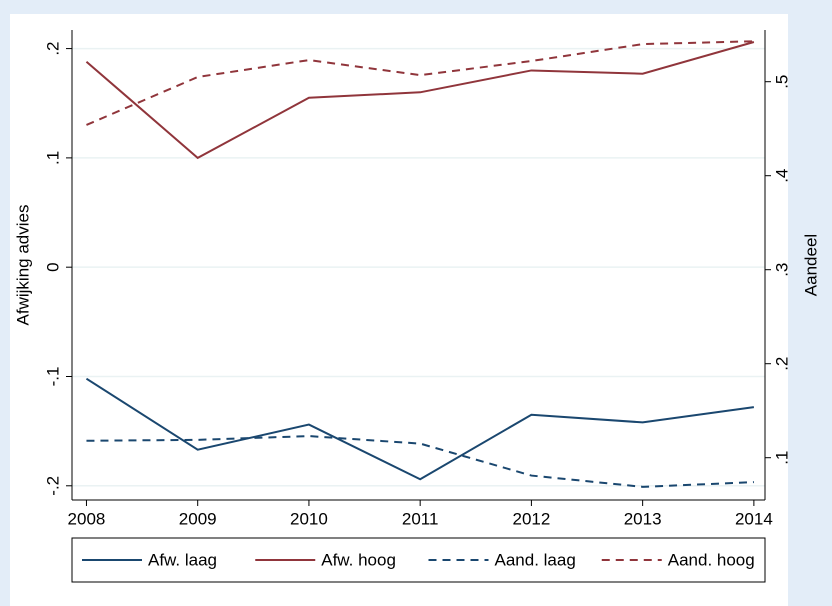 This screenshot has height=606, width=832. I want to click on legend-label: Afw. laag, so click(182, 559).